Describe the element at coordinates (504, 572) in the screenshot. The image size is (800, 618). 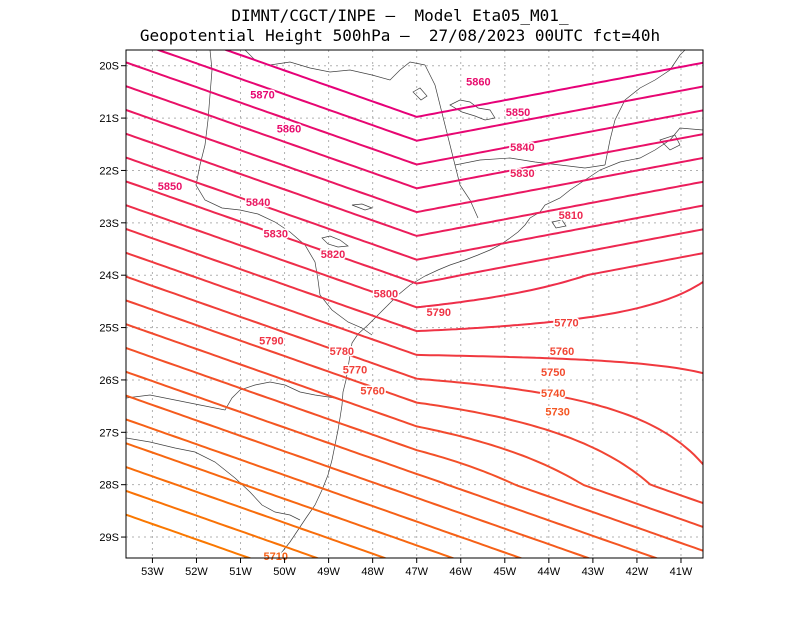
I see `x-tick-label: 45W` at that location.